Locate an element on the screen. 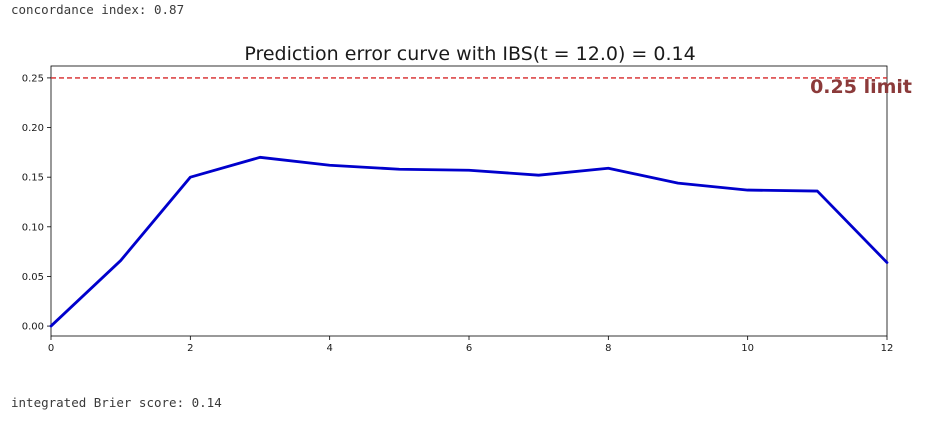 This screenshot has width=926, height=423. y-axis: 0.00 0.05 0.10 0.15 0.20 0.25 is located at coordinates (36, 203).